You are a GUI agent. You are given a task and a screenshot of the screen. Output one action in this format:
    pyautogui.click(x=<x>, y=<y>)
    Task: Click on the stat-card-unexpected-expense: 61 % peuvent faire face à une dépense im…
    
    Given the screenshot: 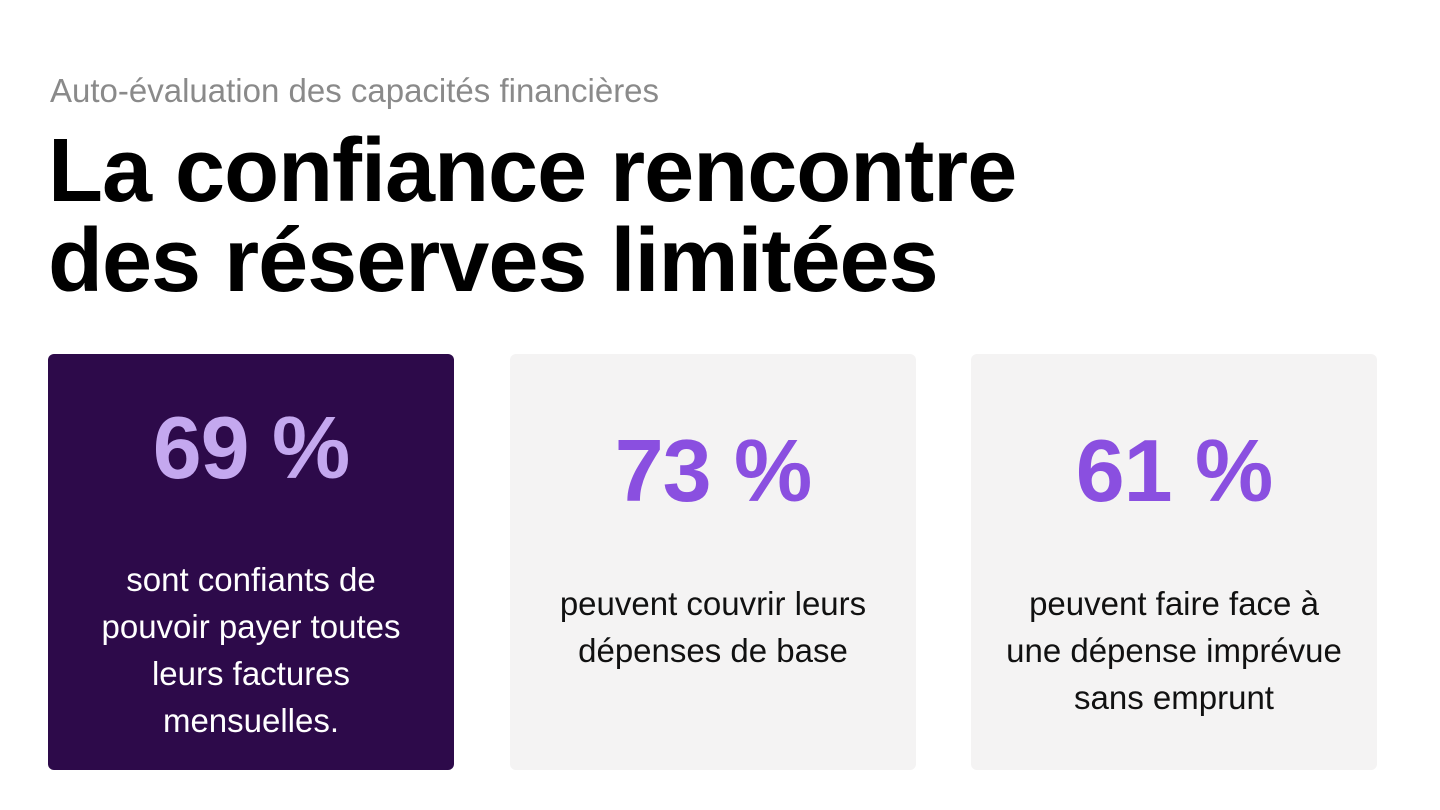 What is the action you would take?
    pyautogui.click(x=1174, y=562)
    